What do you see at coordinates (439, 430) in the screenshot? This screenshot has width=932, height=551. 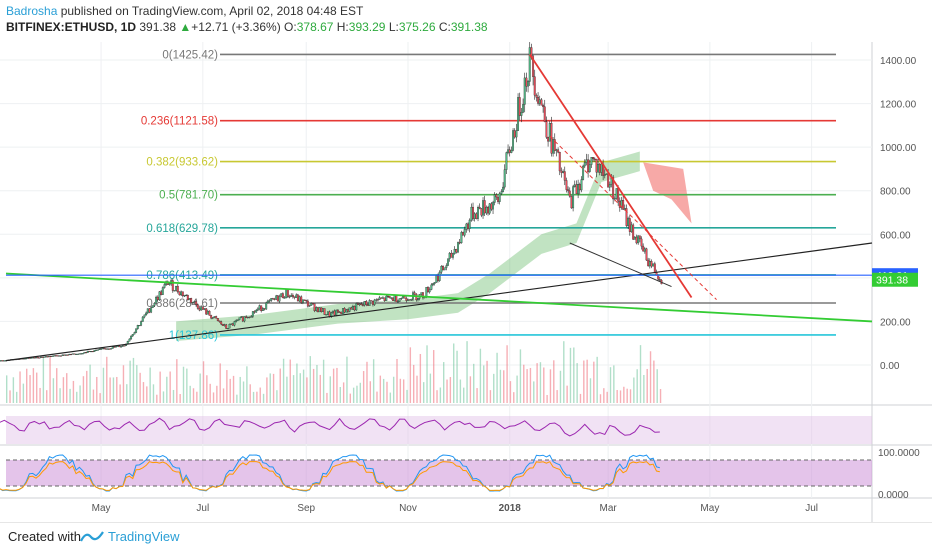 I see `rsi-band` at bounding box center [439, 430].